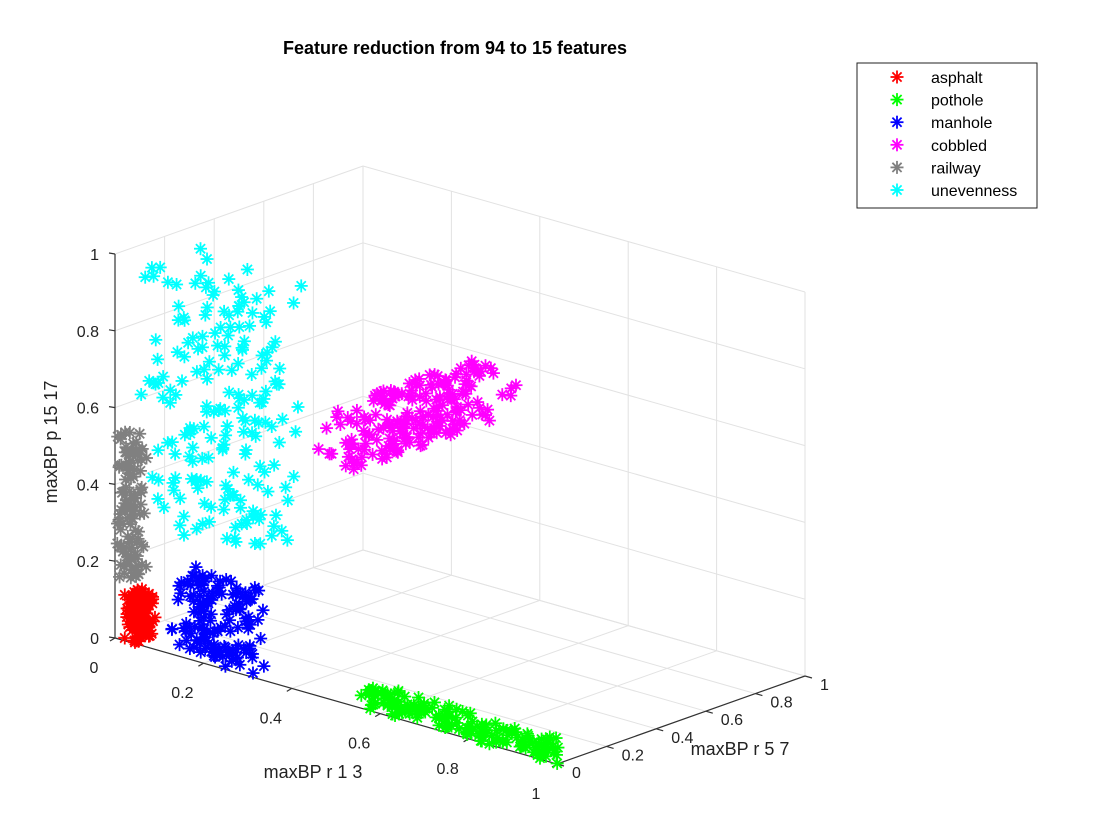  What do you see at coordinates (221, 396) in the screenshot?
I see `series-unevenness` at bounding box center [221, 396].